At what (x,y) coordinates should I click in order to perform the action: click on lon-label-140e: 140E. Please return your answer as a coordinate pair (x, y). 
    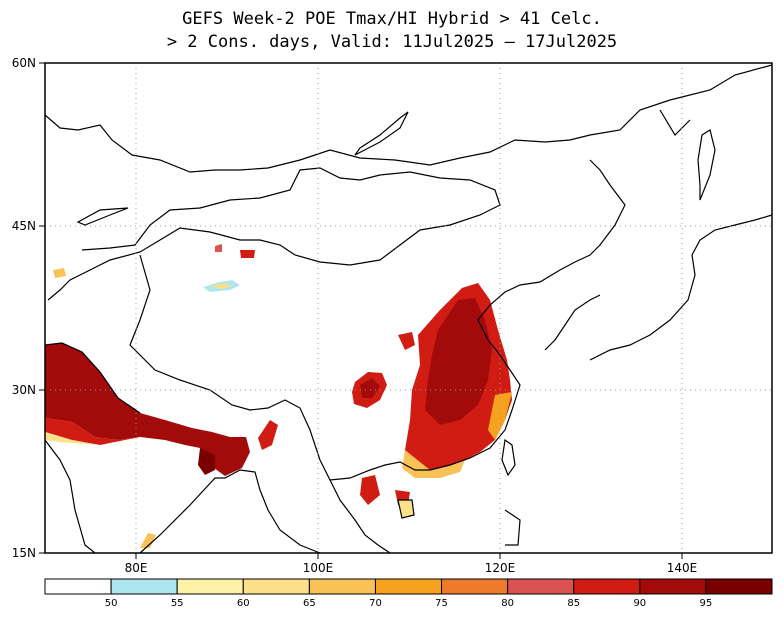
    Looking at the image, I should click on (682, 568).